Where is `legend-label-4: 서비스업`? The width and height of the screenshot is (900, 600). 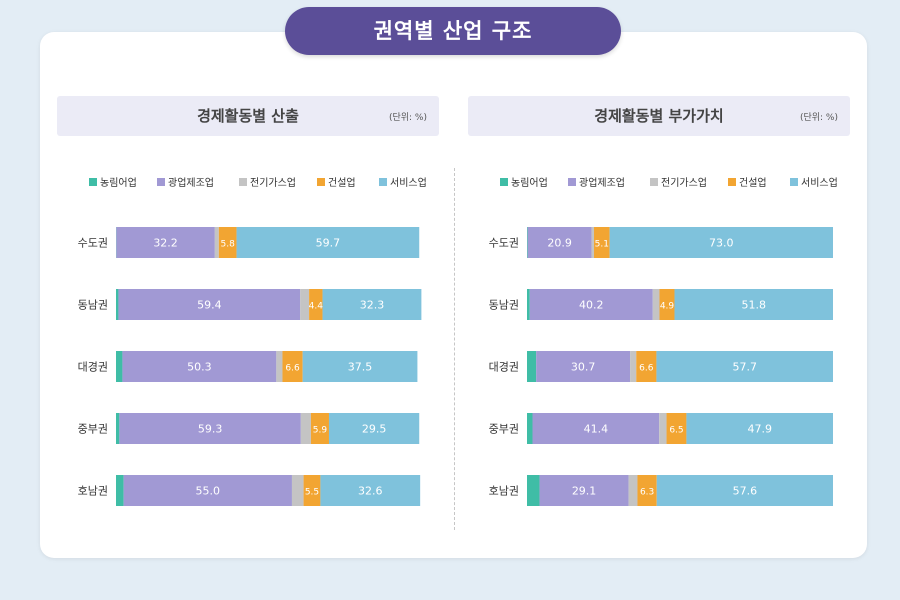 legend-label-4: 서비스업 is located at coordinates (819, 182).